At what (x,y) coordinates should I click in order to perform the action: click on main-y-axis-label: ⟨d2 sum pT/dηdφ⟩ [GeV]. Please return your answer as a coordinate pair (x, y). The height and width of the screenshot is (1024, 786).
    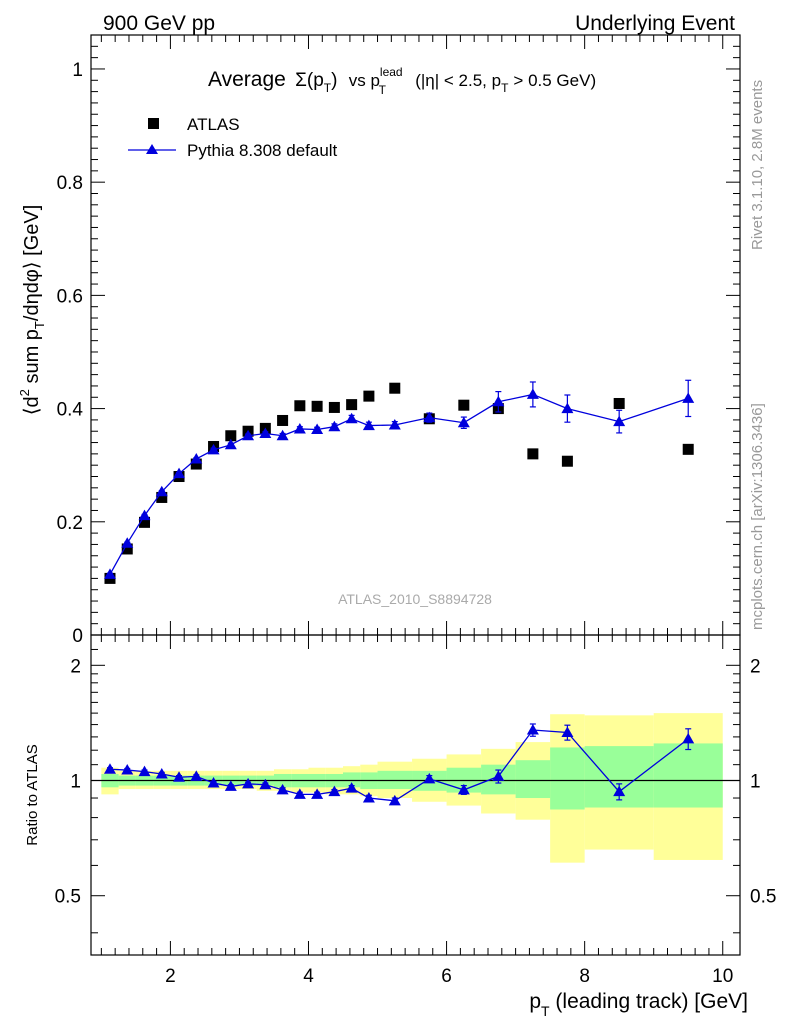
    Looking at the image, I should click on (32, 310).